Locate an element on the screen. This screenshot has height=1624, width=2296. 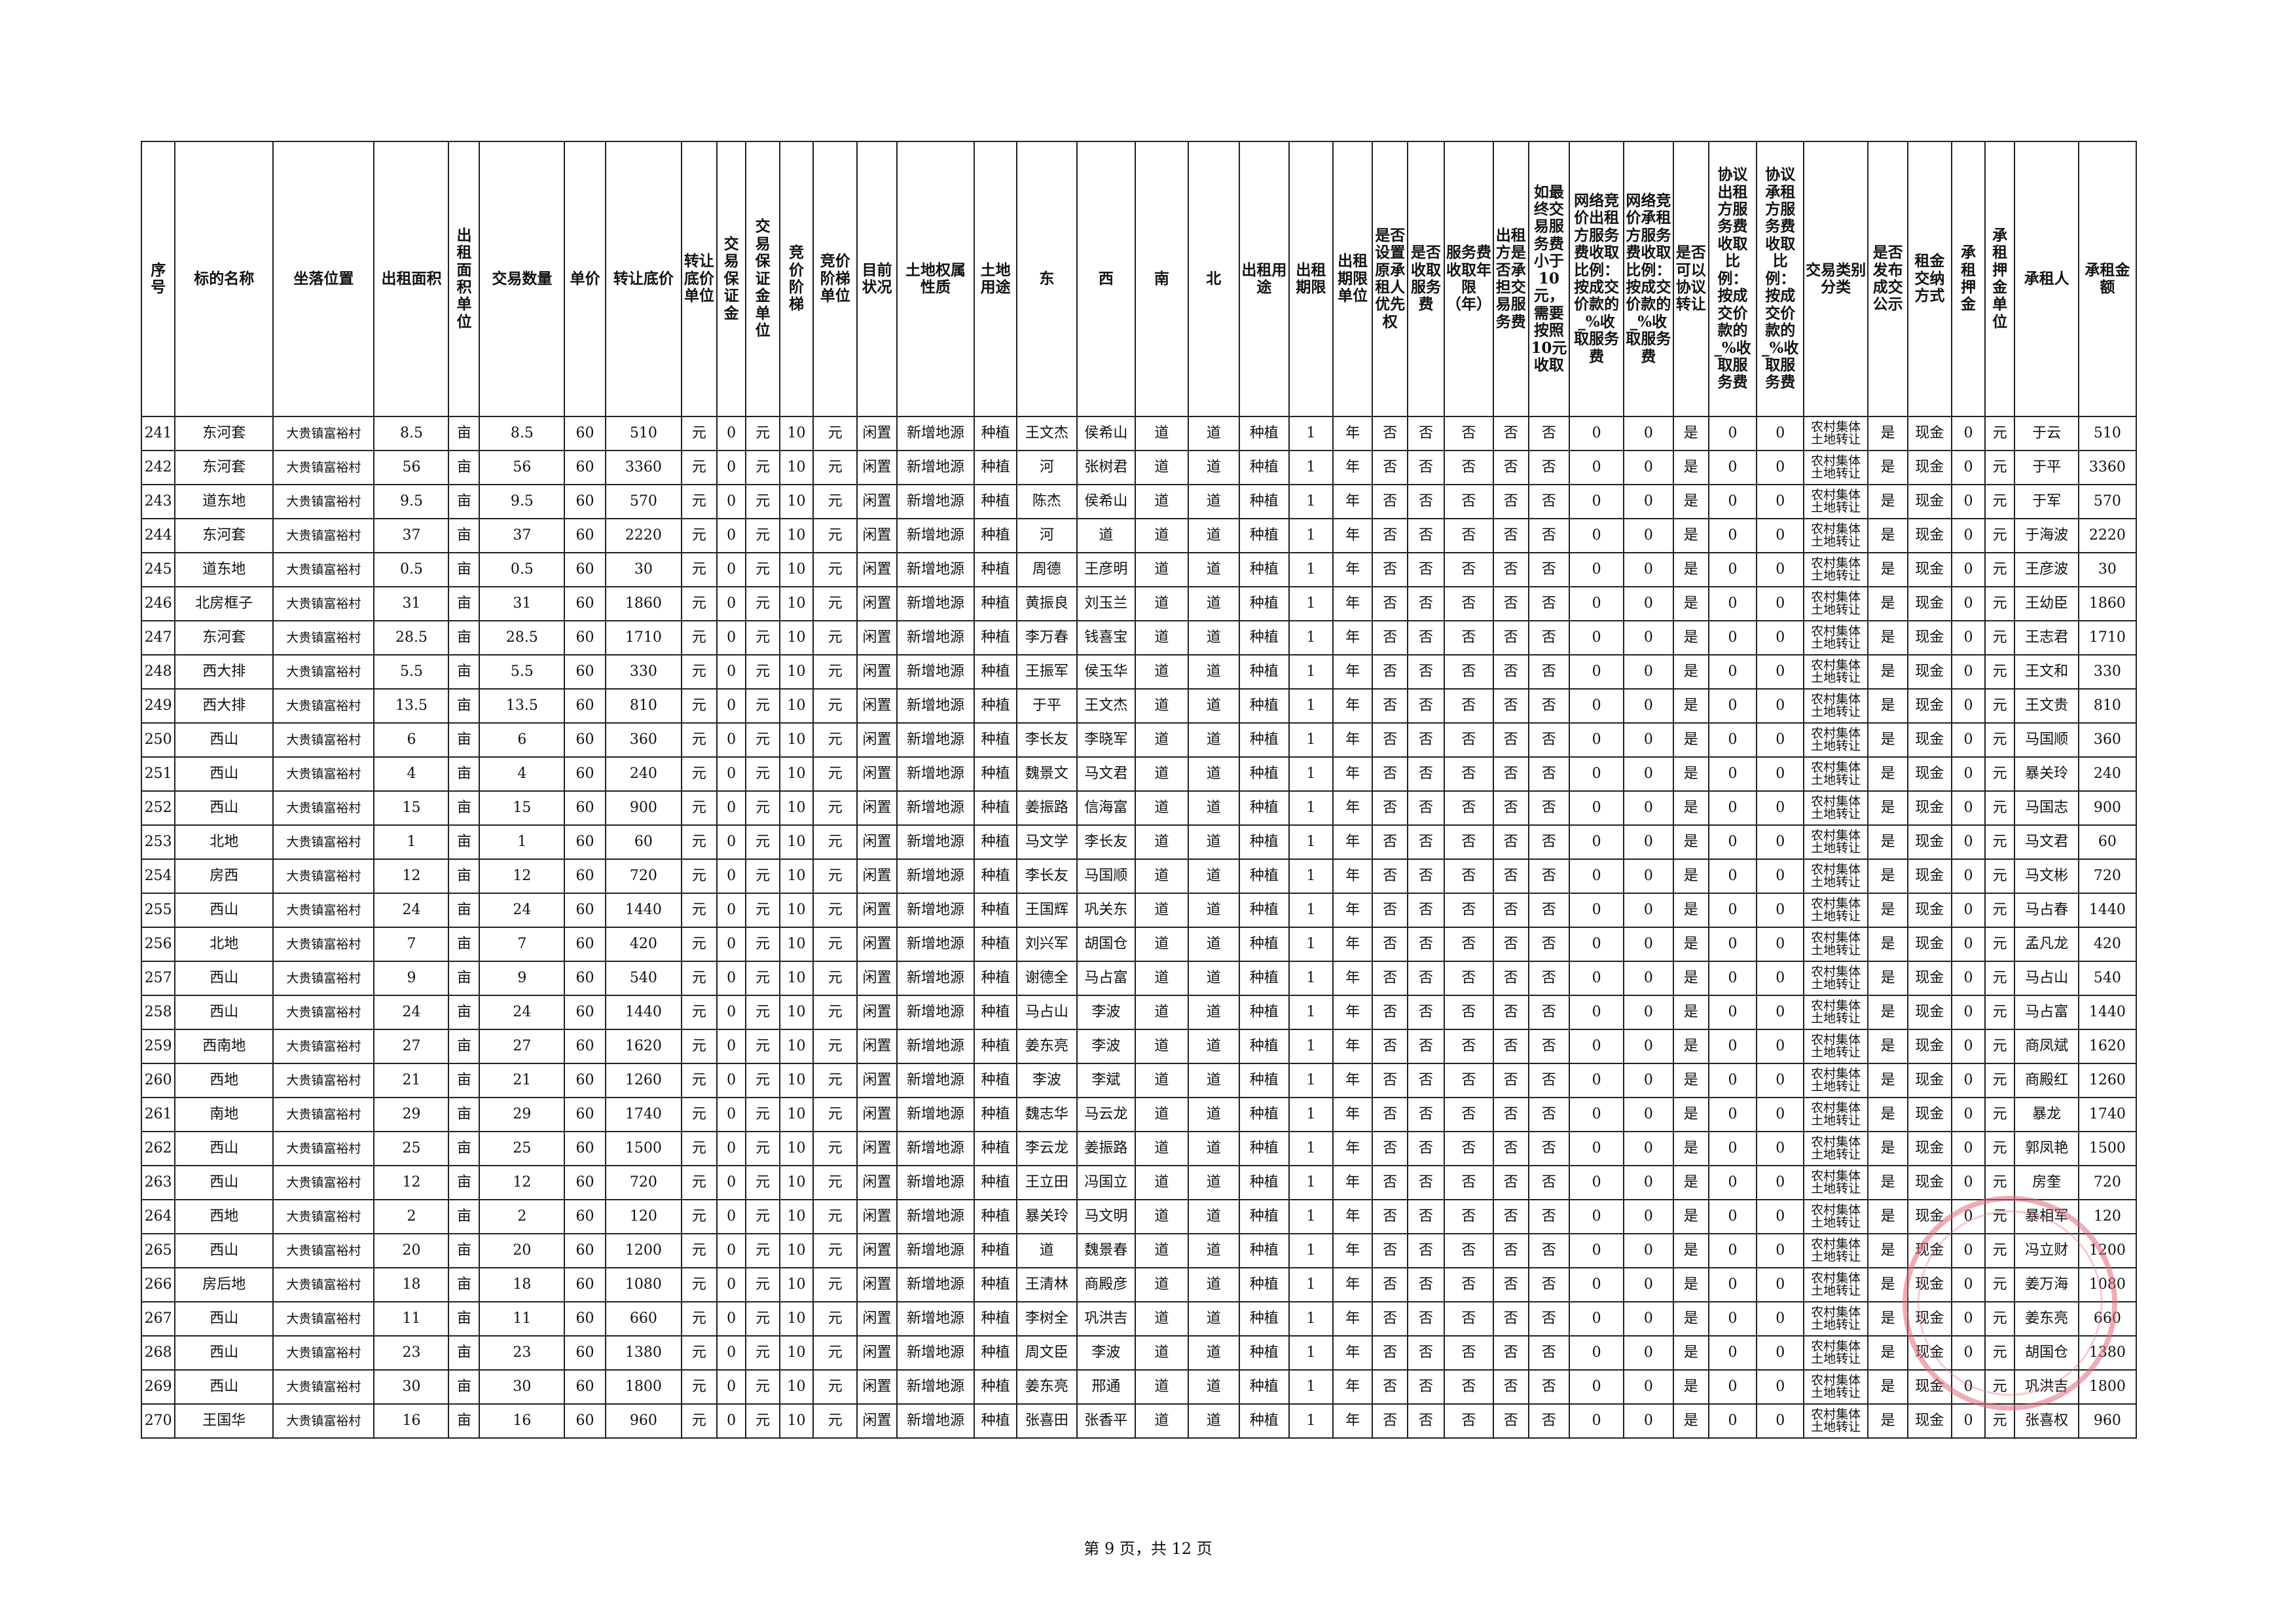
table-cell: 马国志 is located at coordinates (2046, 808).